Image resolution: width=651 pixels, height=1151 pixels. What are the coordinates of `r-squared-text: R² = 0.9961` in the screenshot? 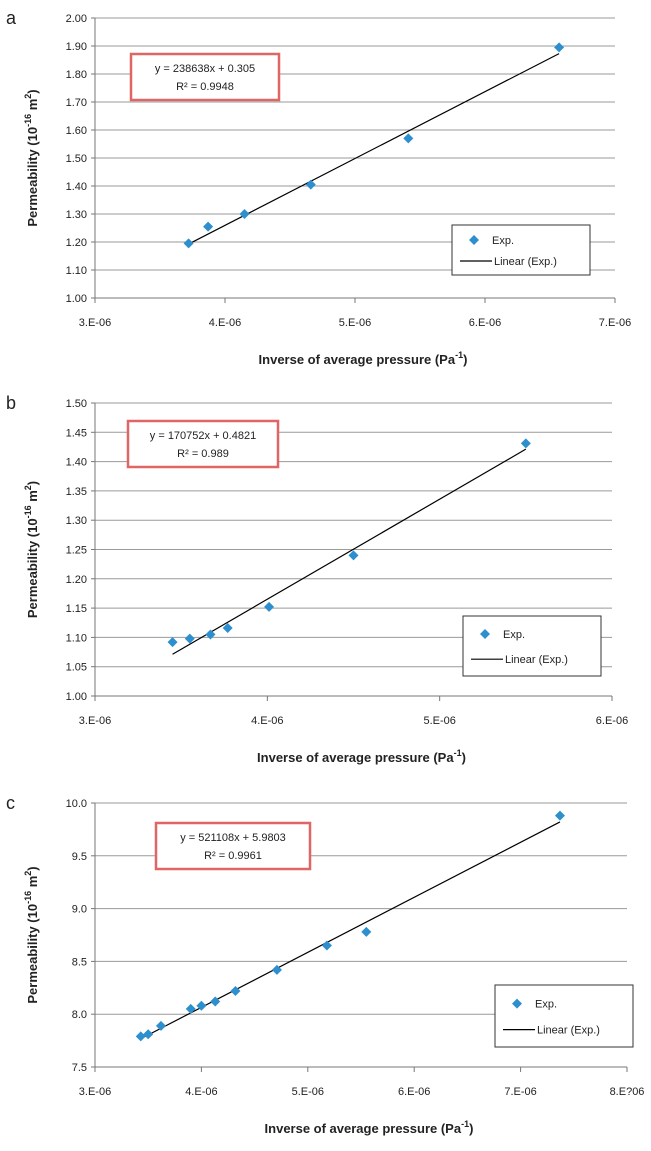 It's located at (233, 856).